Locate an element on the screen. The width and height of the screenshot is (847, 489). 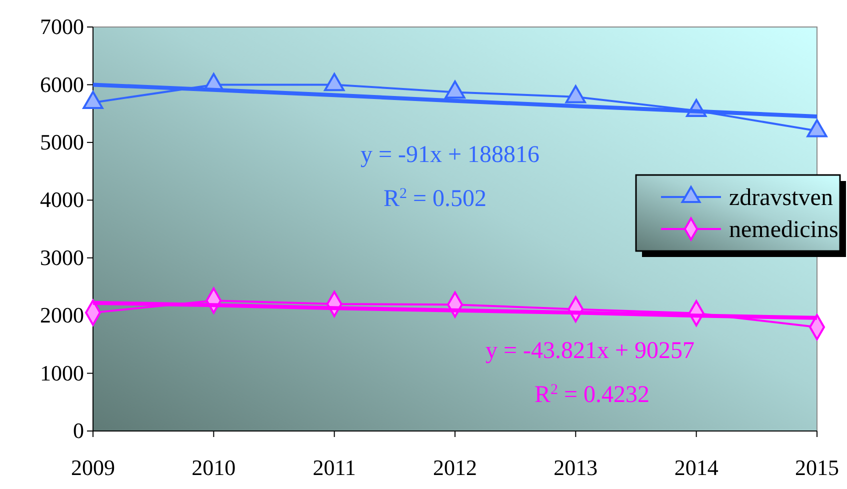
x-tick-label: 2009 is located at coordinates (93, 467).